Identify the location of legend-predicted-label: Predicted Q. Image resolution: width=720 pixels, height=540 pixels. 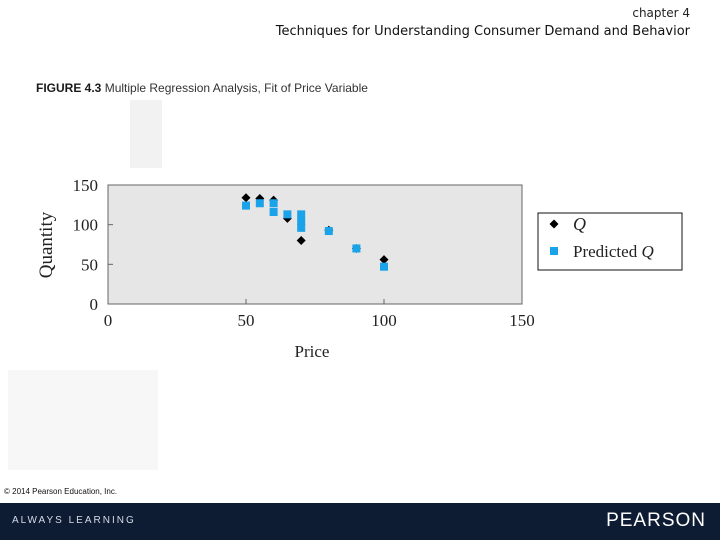
(613, 251).